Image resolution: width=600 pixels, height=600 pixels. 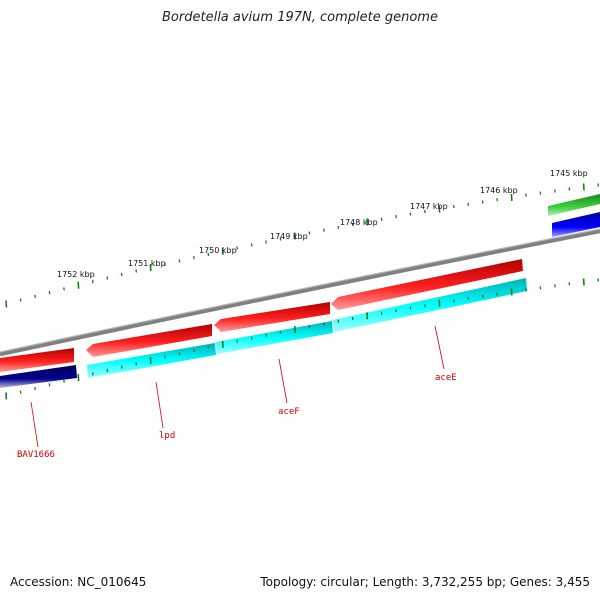 What do you see at coordinates (151, 360) in the screenshot?
I see `gene-lpd-reverse` at bounding box center [151, 360].